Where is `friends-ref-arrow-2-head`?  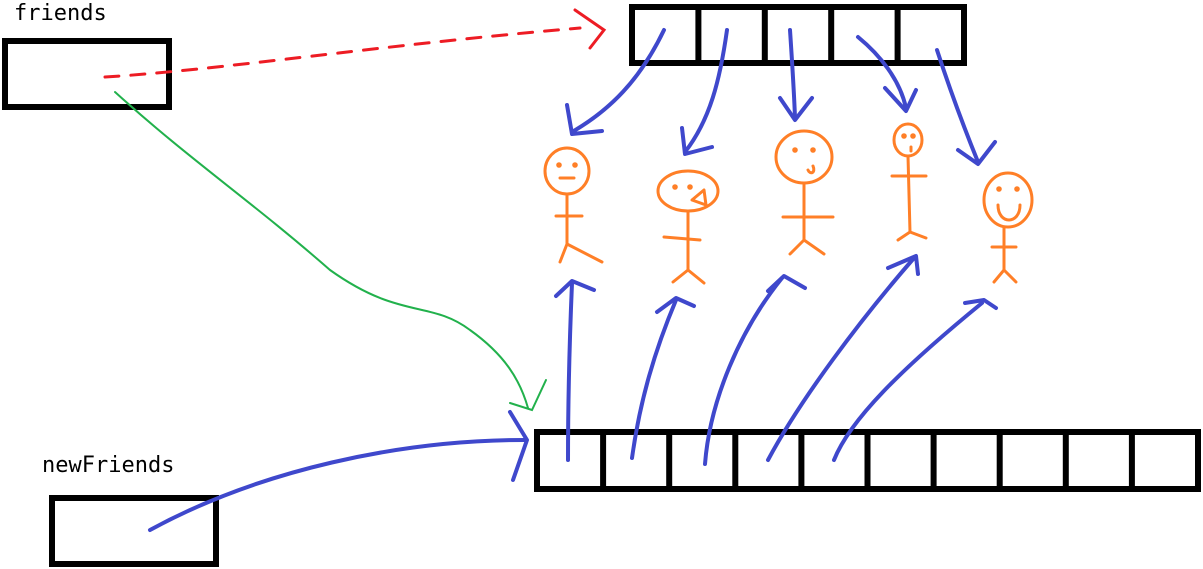 friends-ref-arrow-2-head is located at coordinates (697, 141).